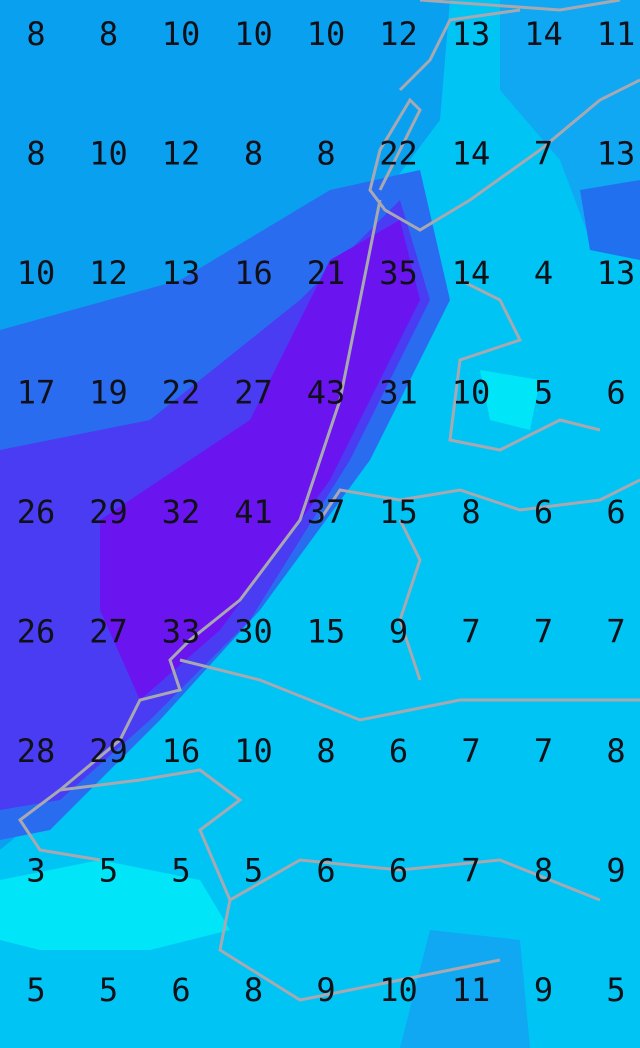  I want to click on wind-value: 30, so click(253, 632).